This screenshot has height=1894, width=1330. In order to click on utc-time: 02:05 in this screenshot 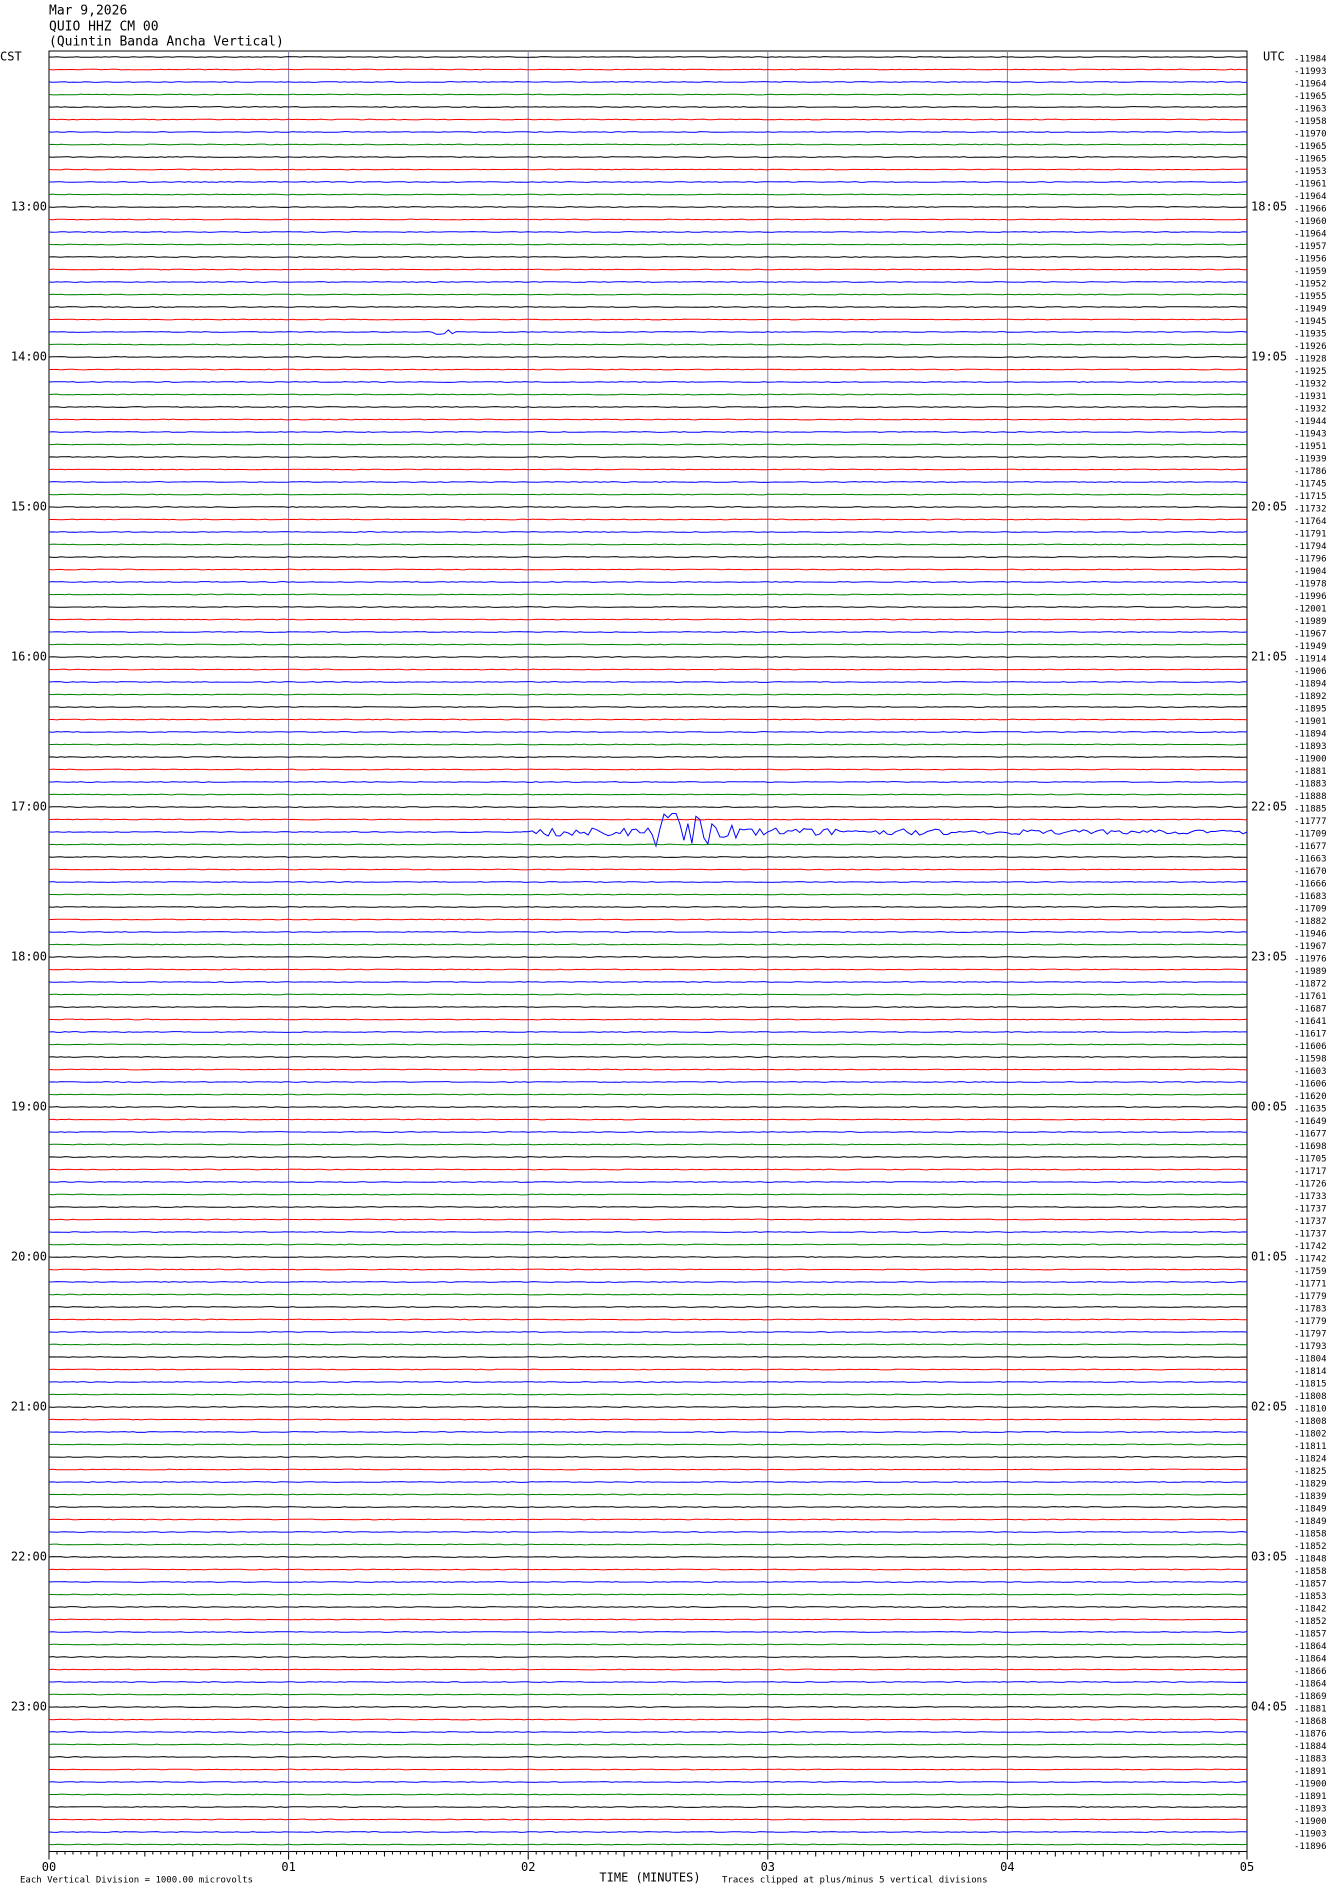, I will do `click(1269, 1407)`.